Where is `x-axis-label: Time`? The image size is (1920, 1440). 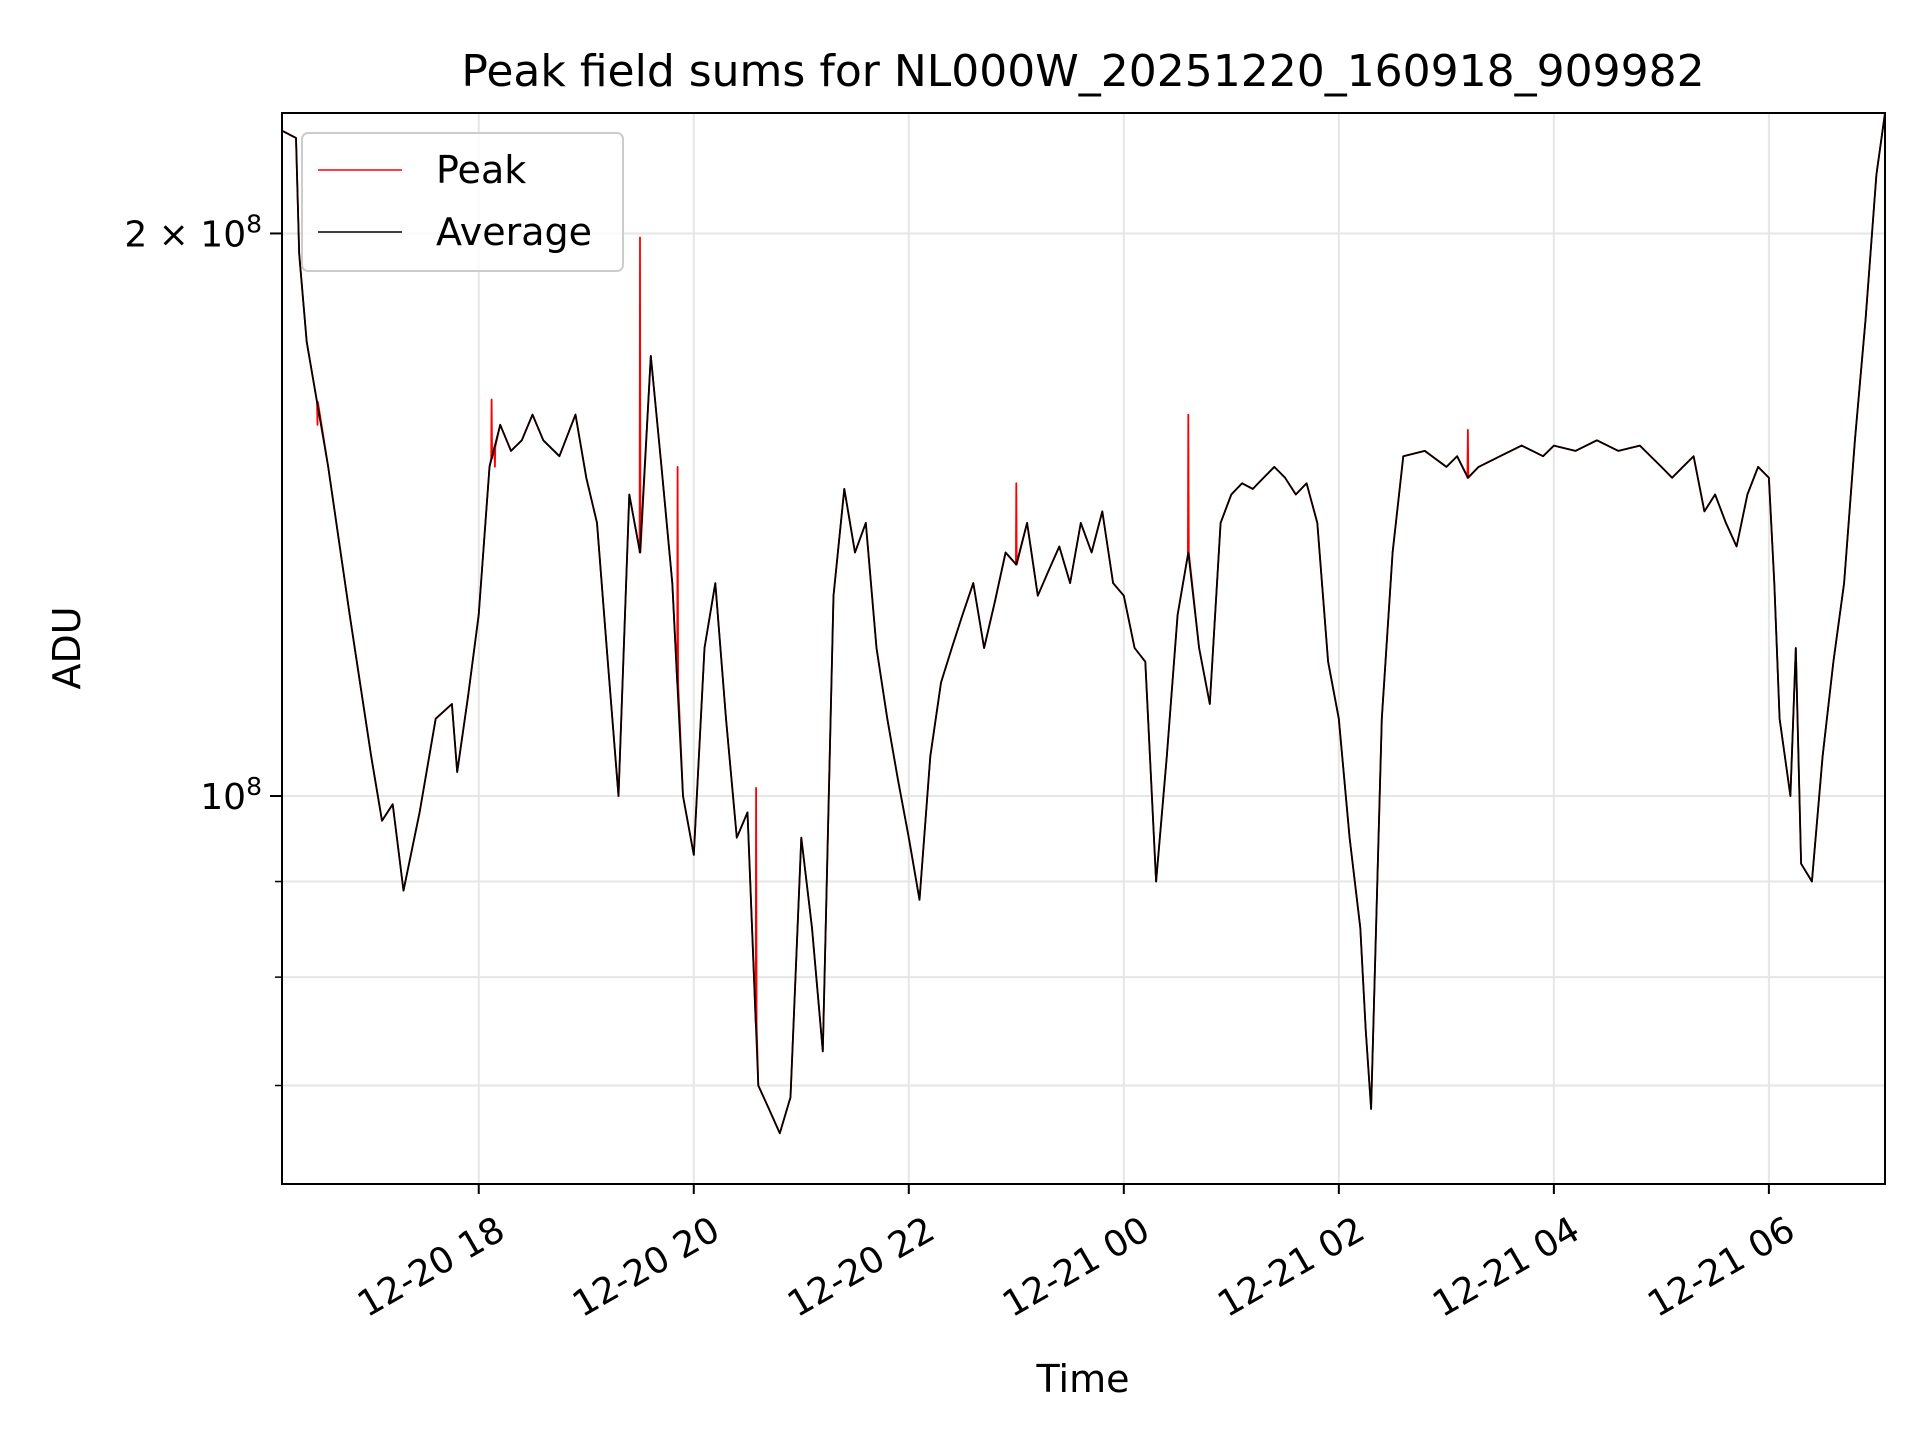
x-axis-label: Time is located at coordinates (1083, 1379).